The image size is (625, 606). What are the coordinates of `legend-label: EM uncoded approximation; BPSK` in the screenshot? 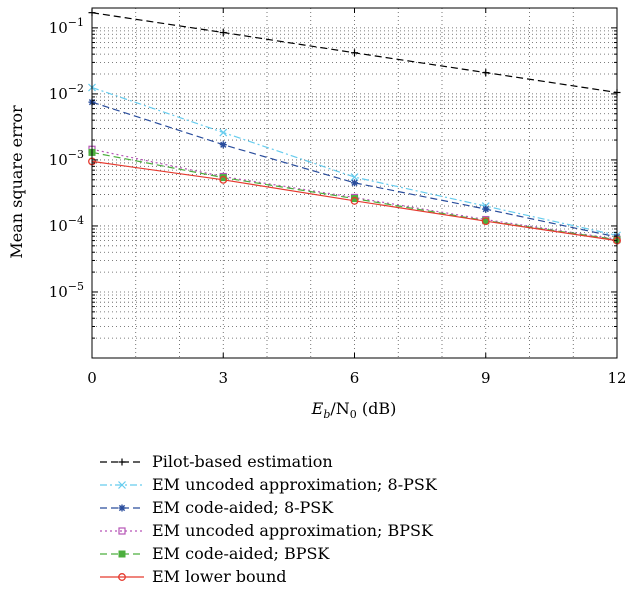 It's located at (293, 530).